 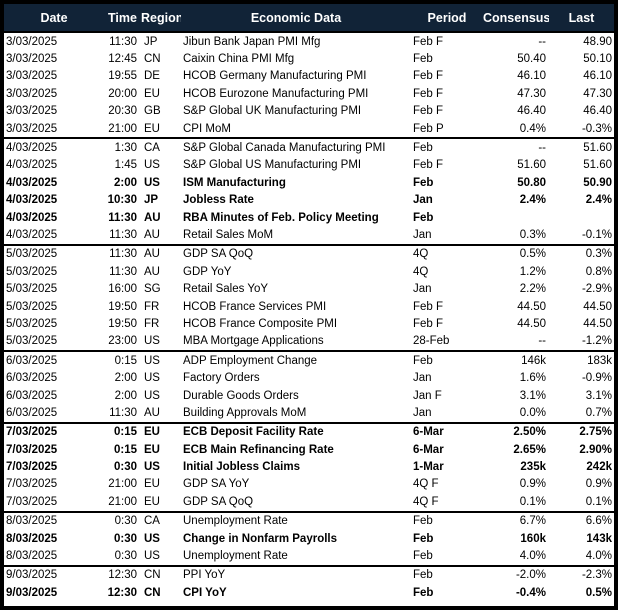 I want to click on cell-time: 11:30, so click(x=123, y=41).